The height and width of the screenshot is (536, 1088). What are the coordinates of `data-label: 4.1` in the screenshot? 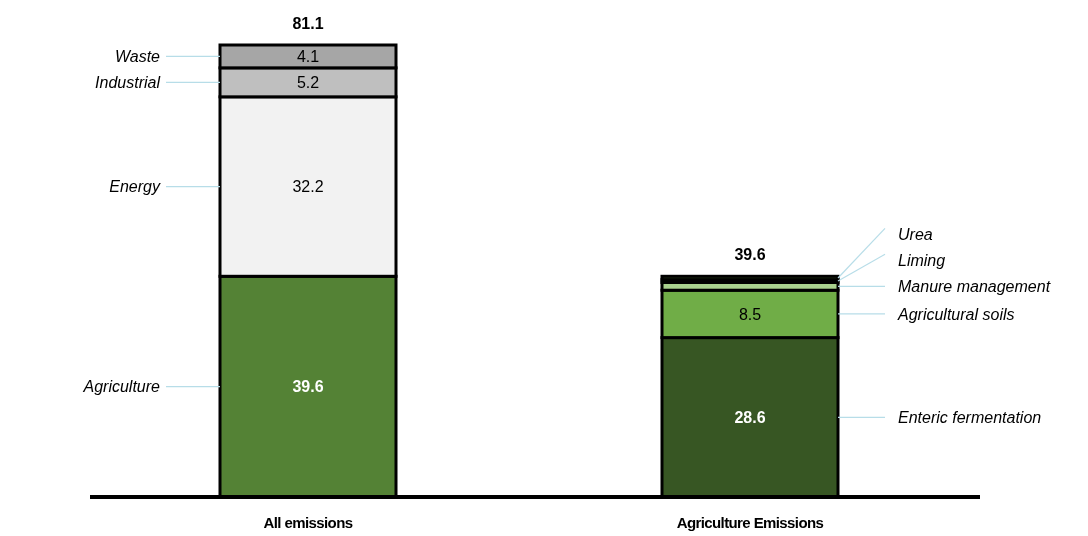 It's located at (308, 57).